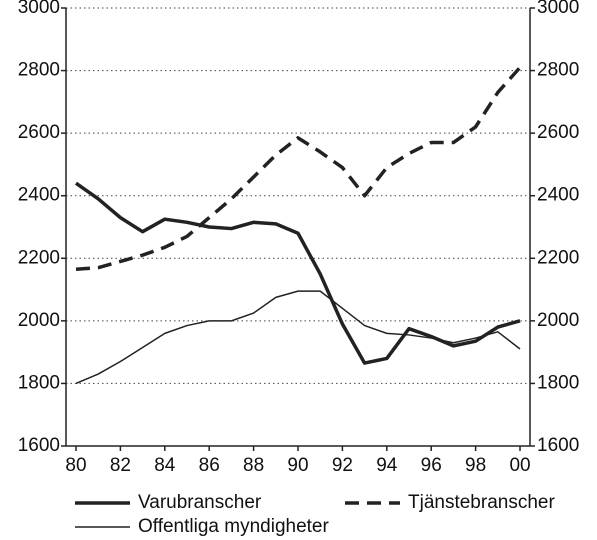  What do you see at coordinates (39, 320) in the screenshot?
I see `y-tick-label: 2000` at bounding box center [39, 320].